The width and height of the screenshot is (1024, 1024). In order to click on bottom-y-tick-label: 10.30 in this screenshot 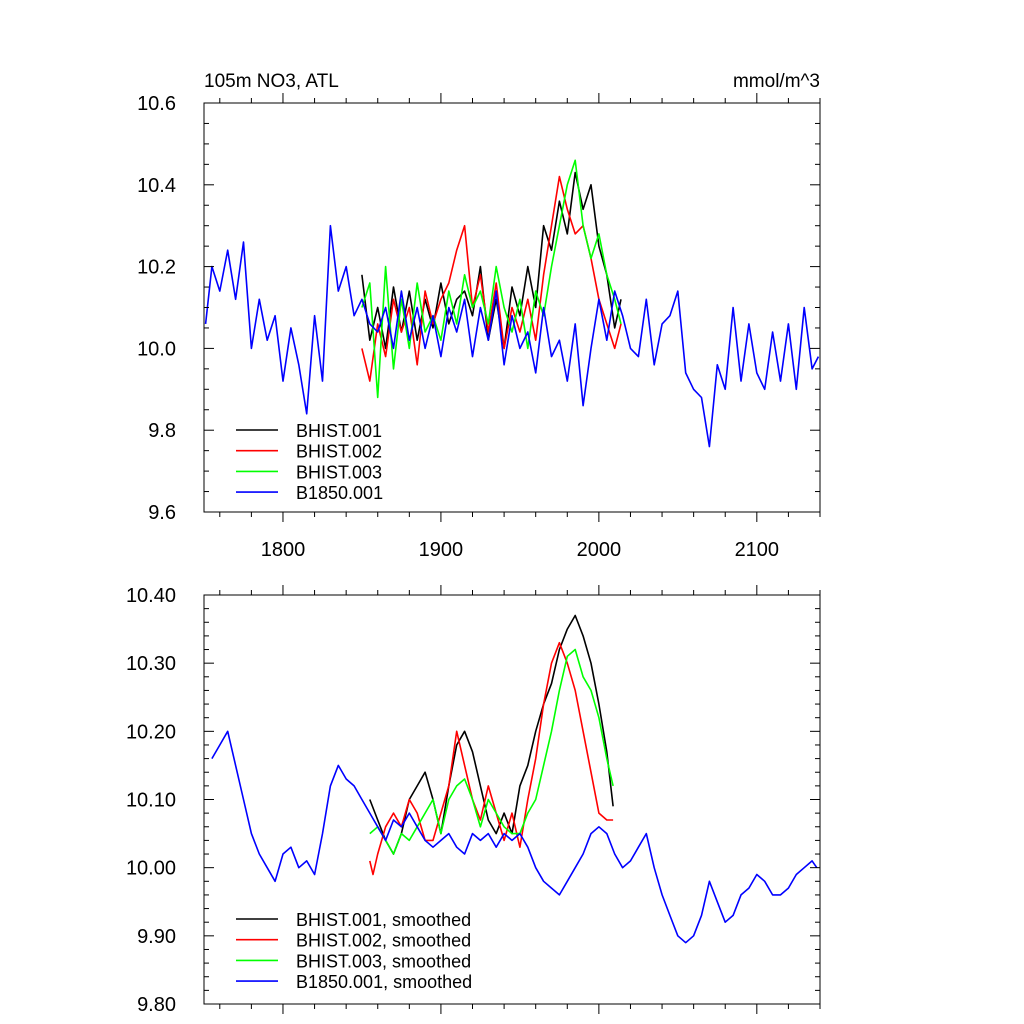, I will do `click(151, 664)`.